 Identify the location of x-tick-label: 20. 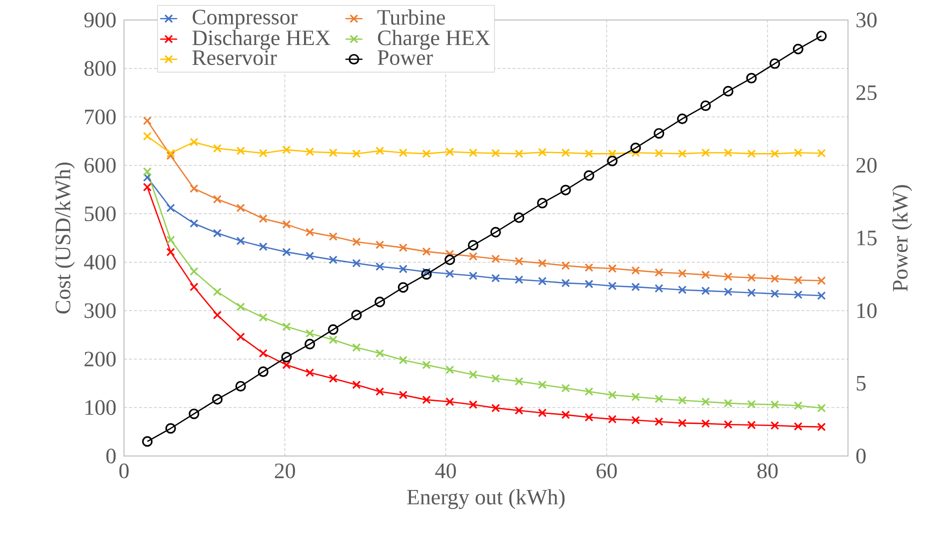
(285, 471).